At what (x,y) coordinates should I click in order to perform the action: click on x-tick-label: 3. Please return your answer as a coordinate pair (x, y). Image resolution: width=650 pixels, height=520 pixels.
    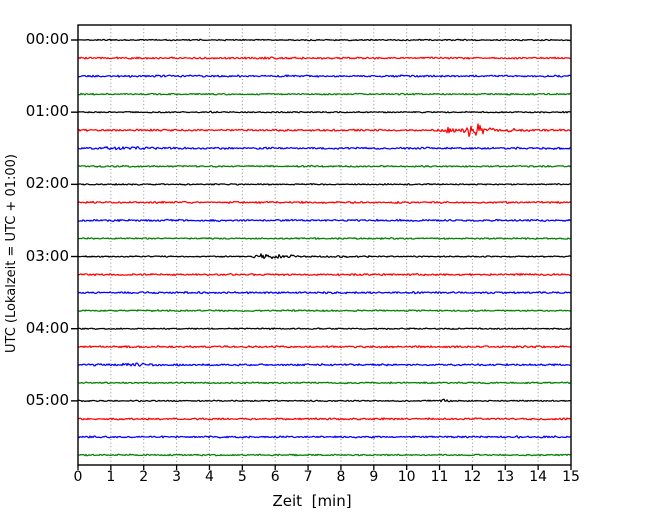
    Looking at the image, I should click on (177, 477).